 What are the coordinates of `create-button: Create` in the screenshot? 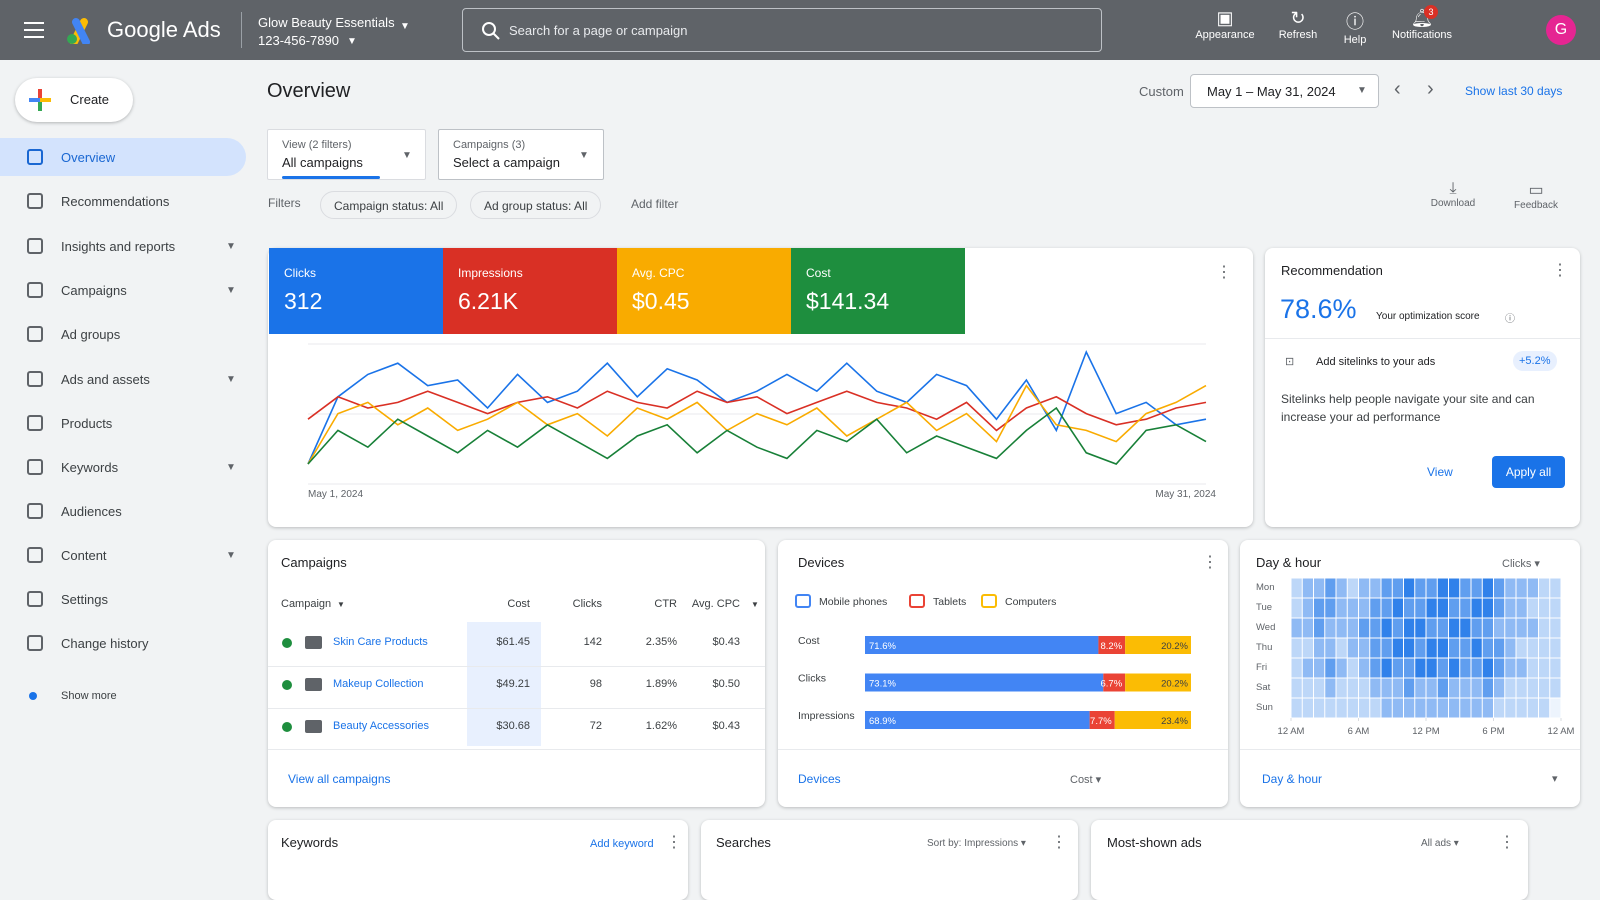 It's located at (74, 100).